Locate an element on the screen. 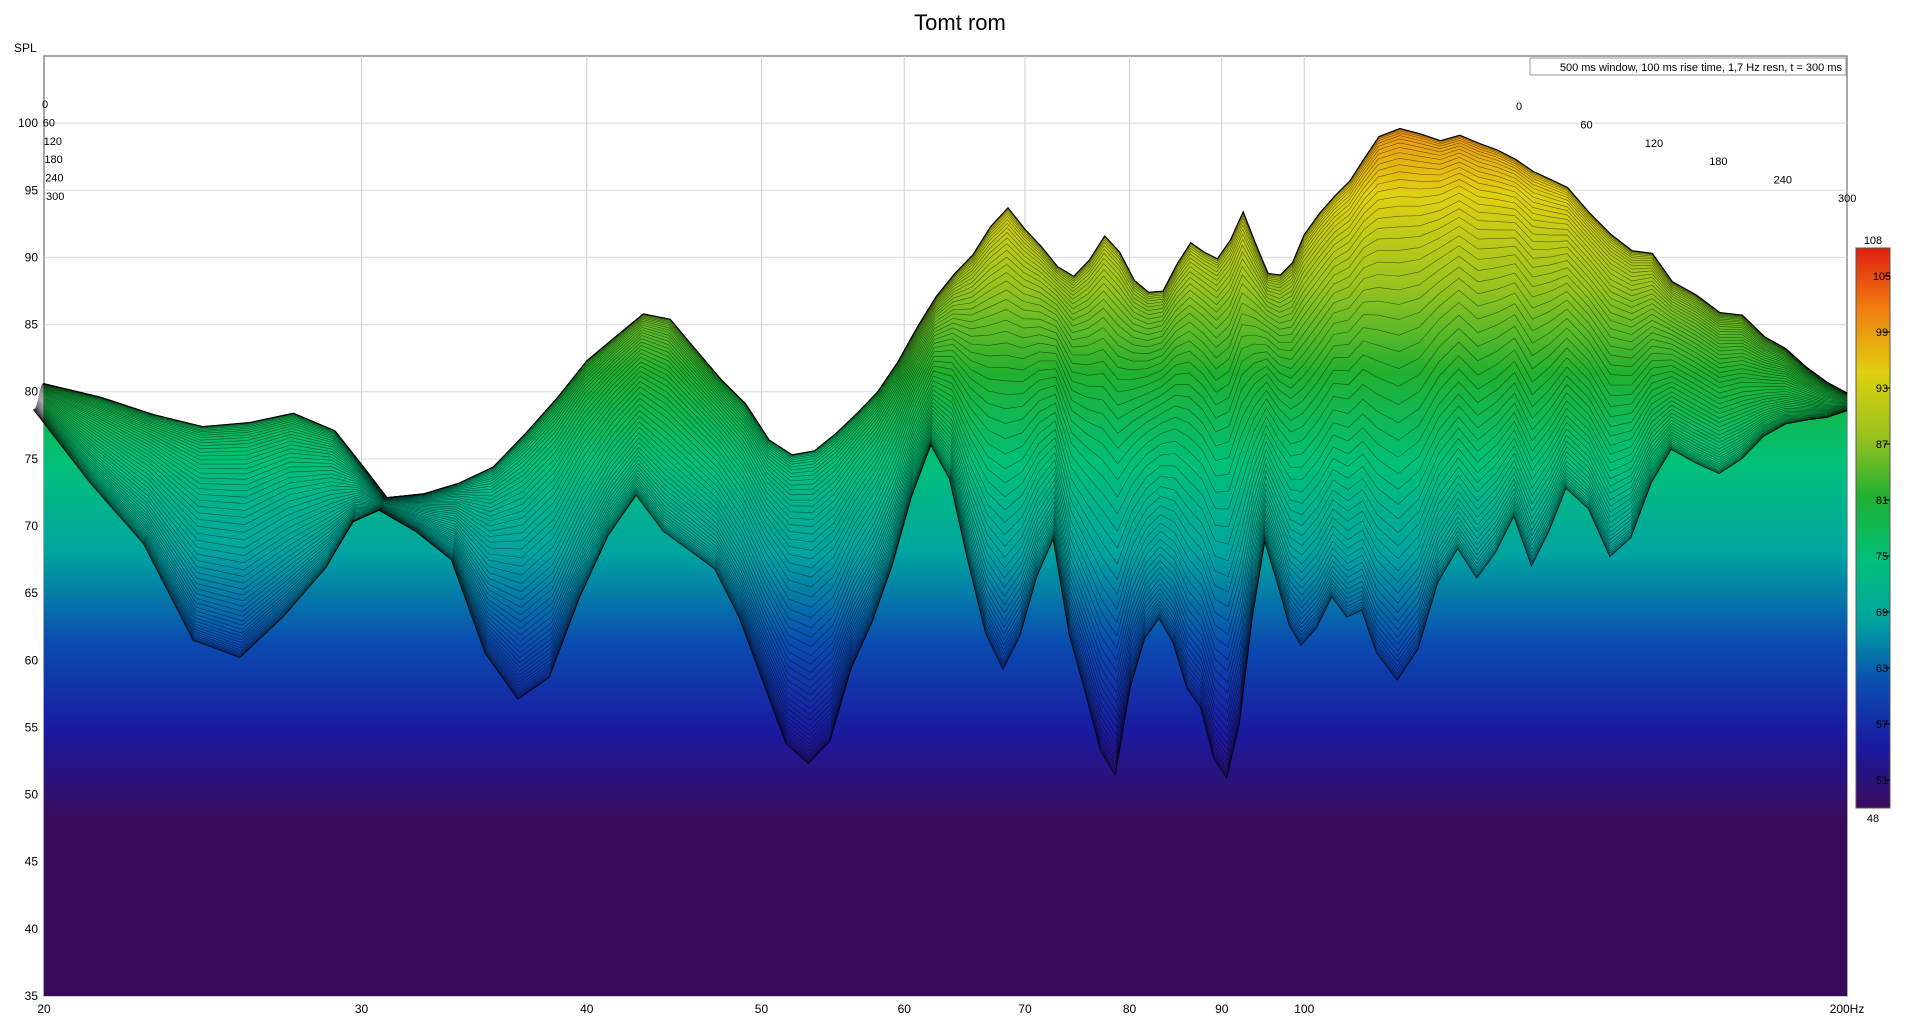 The image size is (1920, 1019). y-tick-label: 50 is located at coordinates (32, 795).